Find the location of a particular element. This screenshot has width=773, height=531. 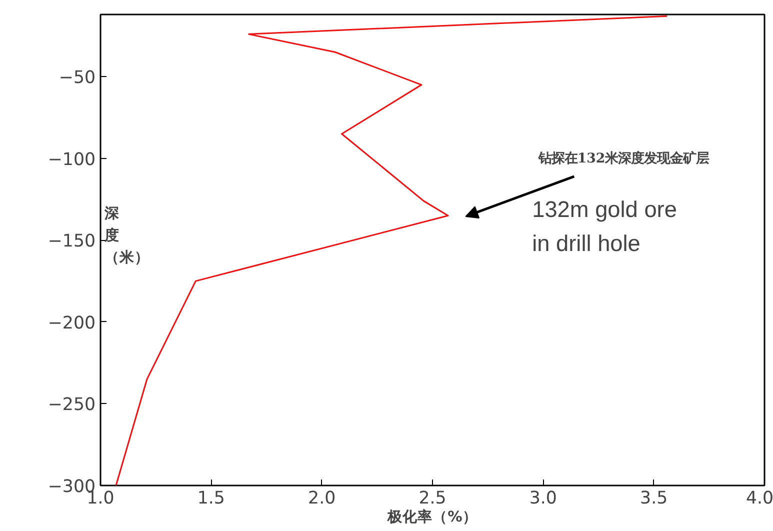

x-tick-label: 3.0 is located at coordinates (543, 498).